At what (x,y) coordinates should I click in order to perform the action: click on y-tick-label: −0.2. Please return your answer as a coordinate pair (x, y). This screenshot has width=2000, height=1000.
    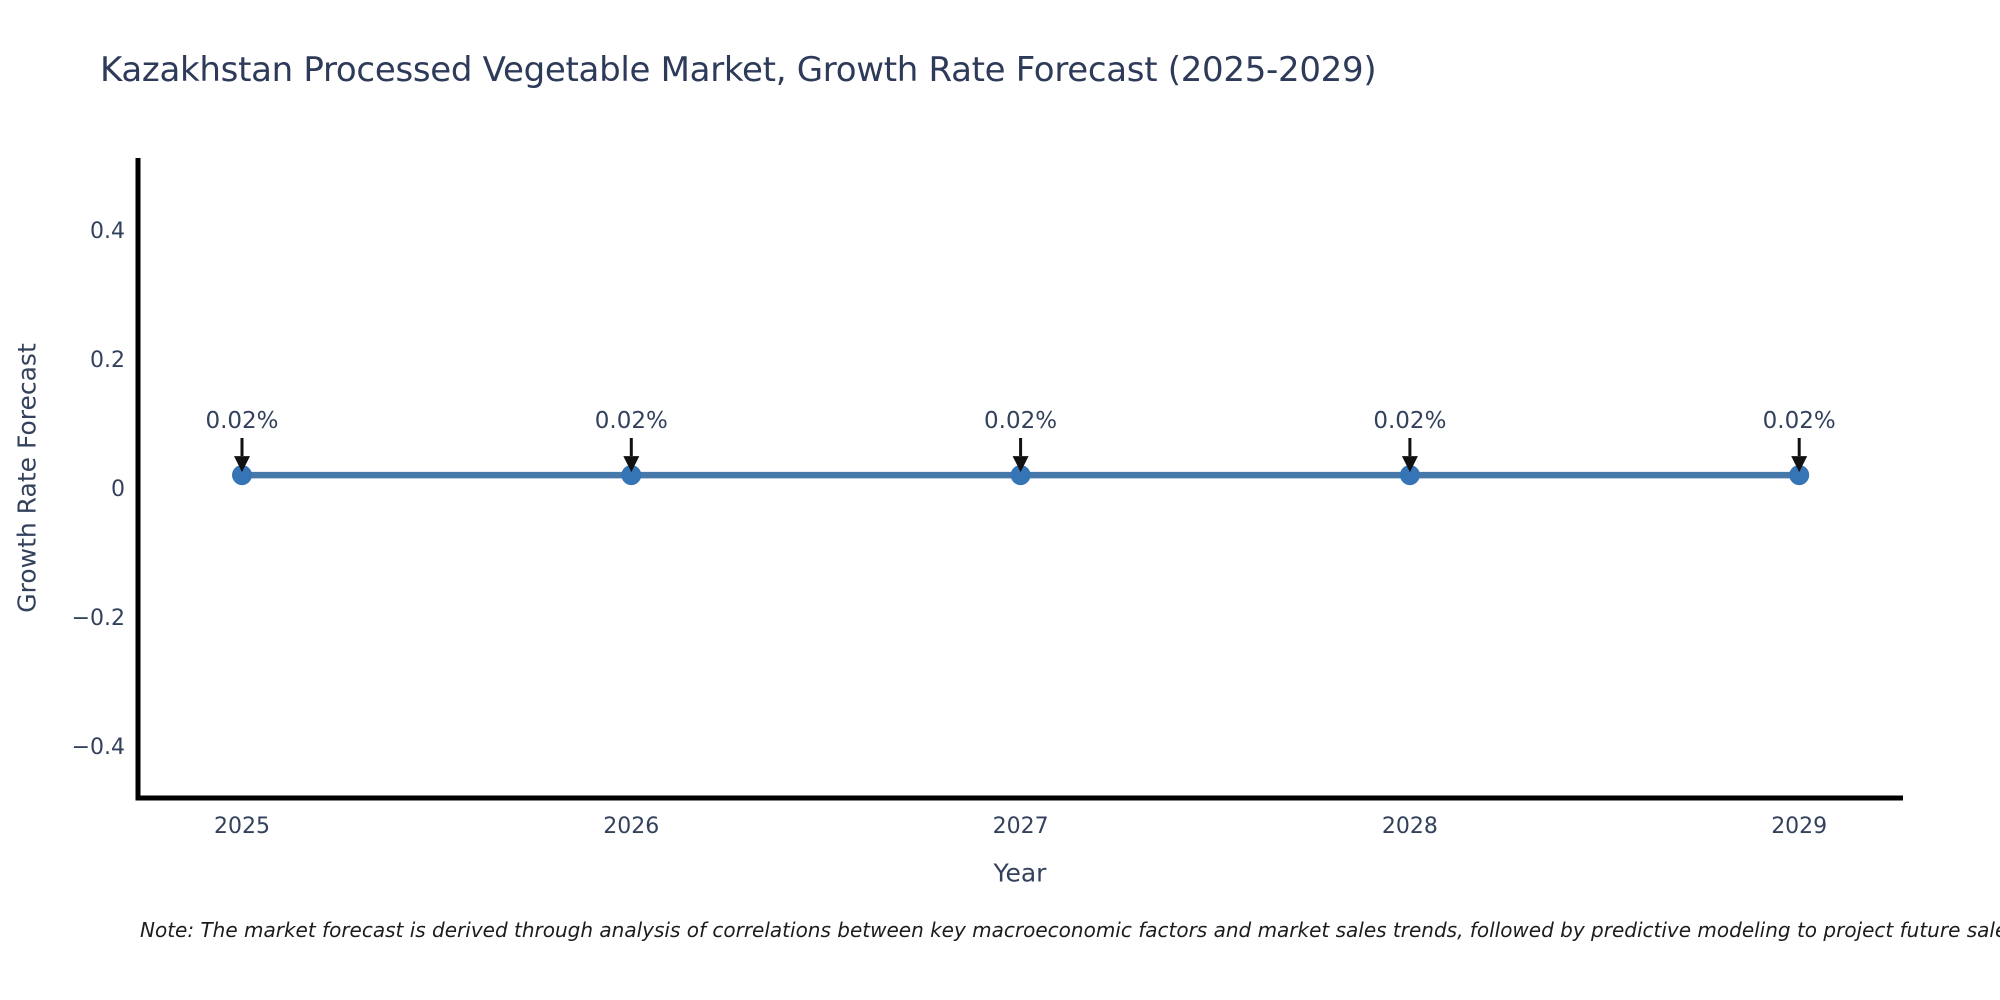
    Looking at the image, I should click on (98, 618).